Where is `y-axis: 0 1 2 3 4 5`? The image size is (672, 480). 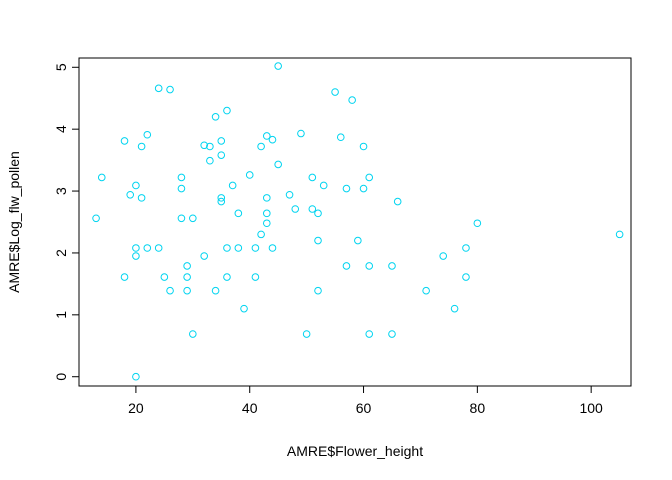 y-axis: 0 1 2 3 4 5 is located at coordinates (66, 222).